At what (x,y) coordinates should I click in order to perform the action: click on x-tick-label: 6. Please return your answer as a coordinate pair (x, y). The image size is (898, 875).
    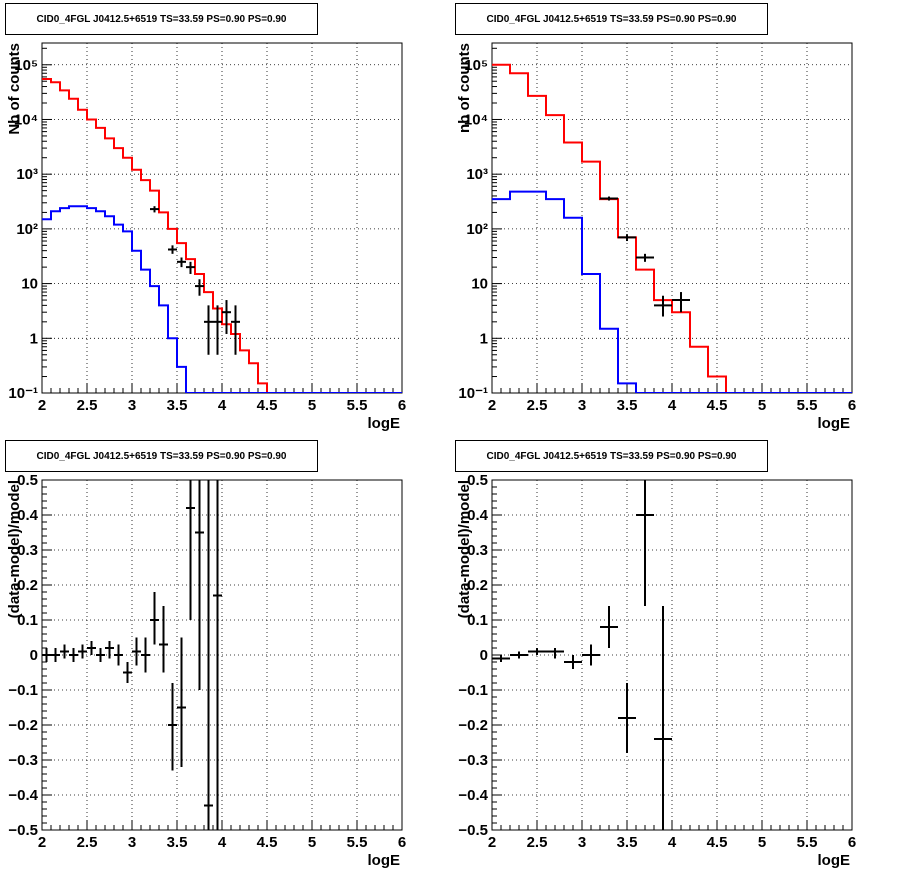
    Looking at the image, I should click on (402, 842).